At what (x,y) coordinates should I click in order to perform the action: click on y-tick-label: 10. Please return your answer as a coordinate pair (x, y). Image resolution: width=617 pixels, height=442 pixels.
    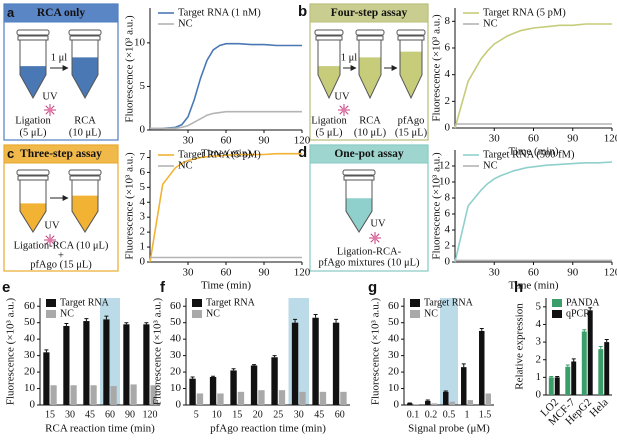
    Looking at the image, I should click on (445, 182).